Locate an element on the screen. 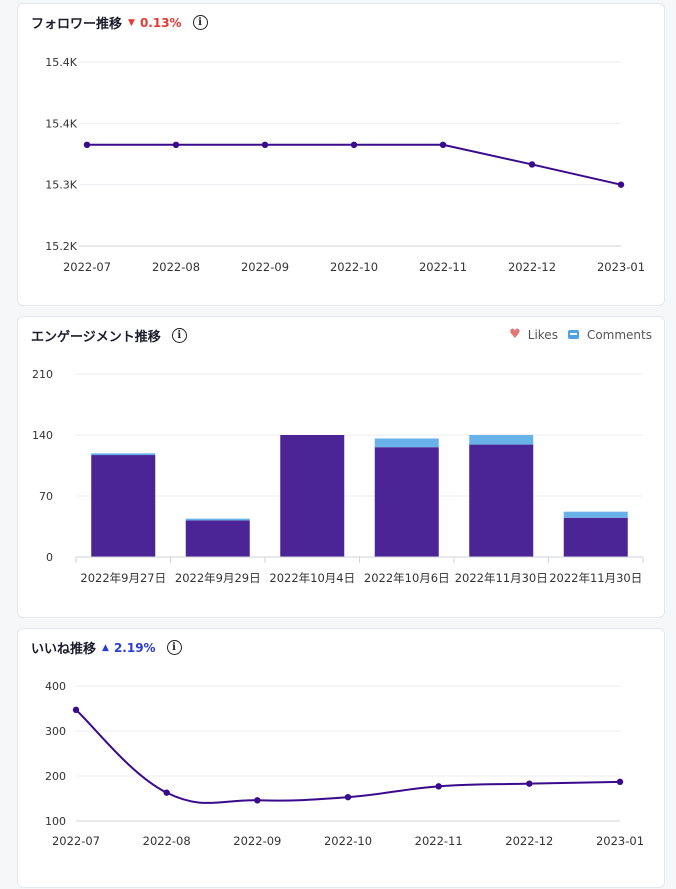  engagement-legend: ♥ Likes Comments is located at coordinates (575, 334).